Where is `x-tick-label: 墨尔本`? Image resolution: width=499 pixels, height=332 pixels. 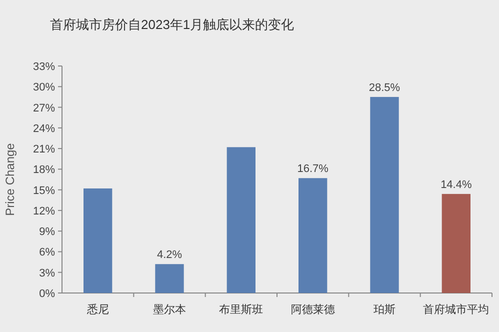 x-tick-label: 墨尔本 is located at coordinates (169, 309).